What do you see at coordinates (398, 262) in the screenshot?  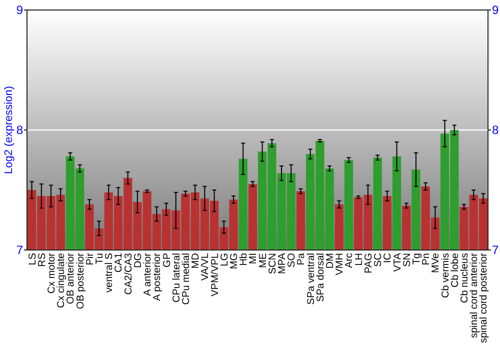 I see `x-tick-label: VTA` at bounding box center [398, 262].